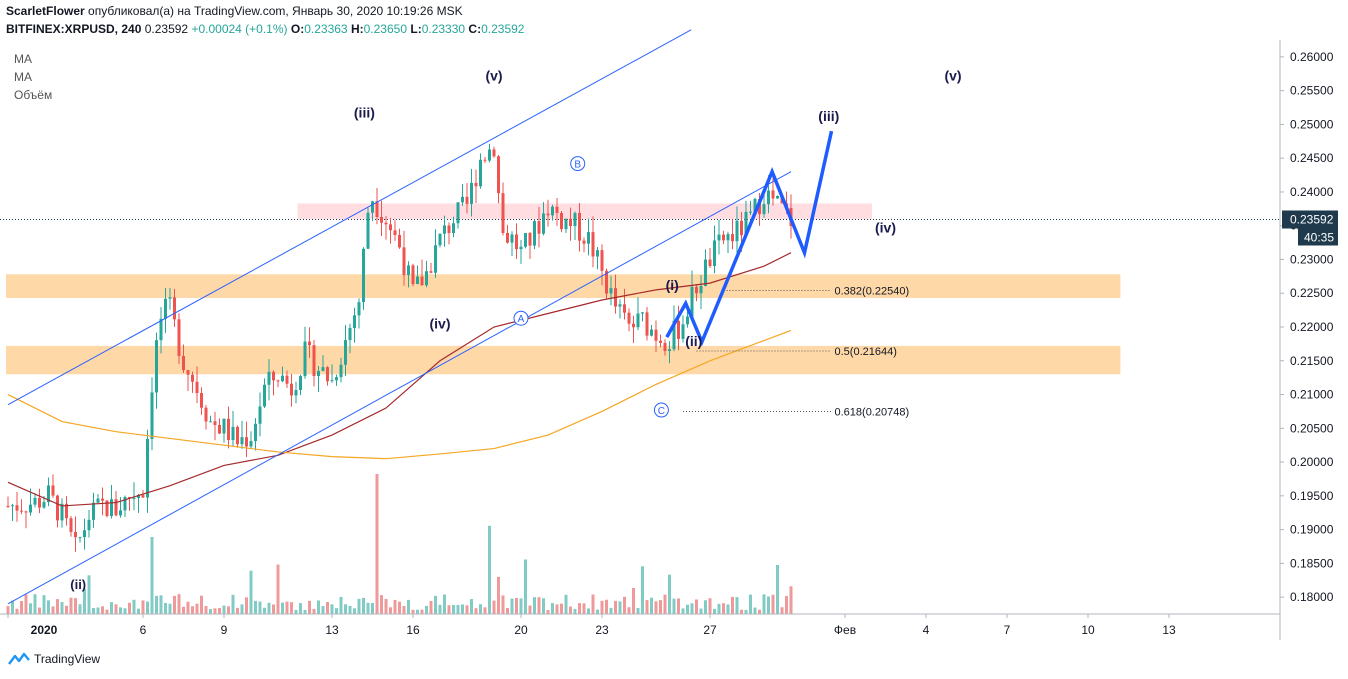  I want to click on y-tick-label-3: 0.24500, so click(1312, 158).